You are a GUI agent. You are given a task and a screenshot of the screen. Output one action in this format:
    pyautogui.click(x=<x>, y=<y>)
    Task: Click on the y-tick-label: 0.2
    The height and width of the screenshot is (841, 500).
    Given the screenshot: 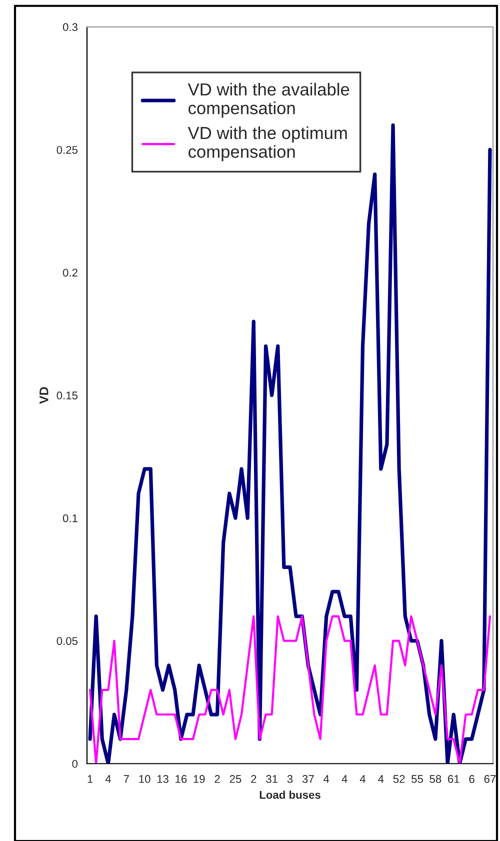 What is the action you would take?
    pyautogui.click(x=70, y=272)
    